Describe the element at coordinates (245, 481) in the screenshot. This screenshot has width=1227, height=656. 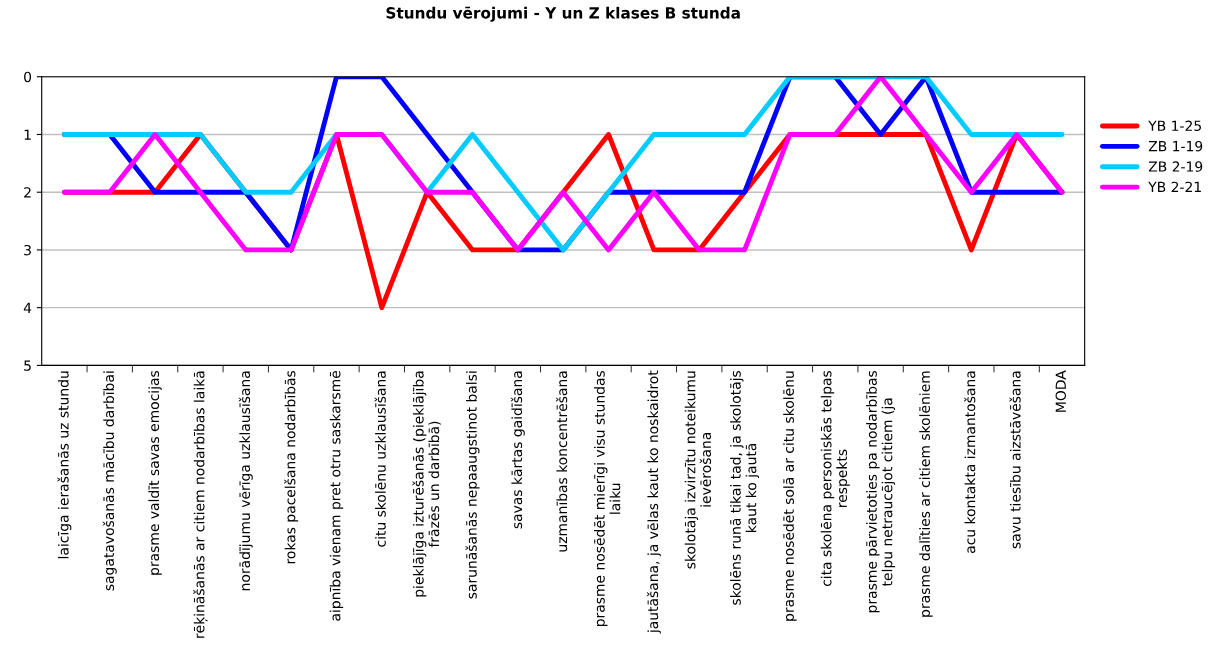
I see `x-tick-label: norādījumu vērīga uzklausīšana` at that location.